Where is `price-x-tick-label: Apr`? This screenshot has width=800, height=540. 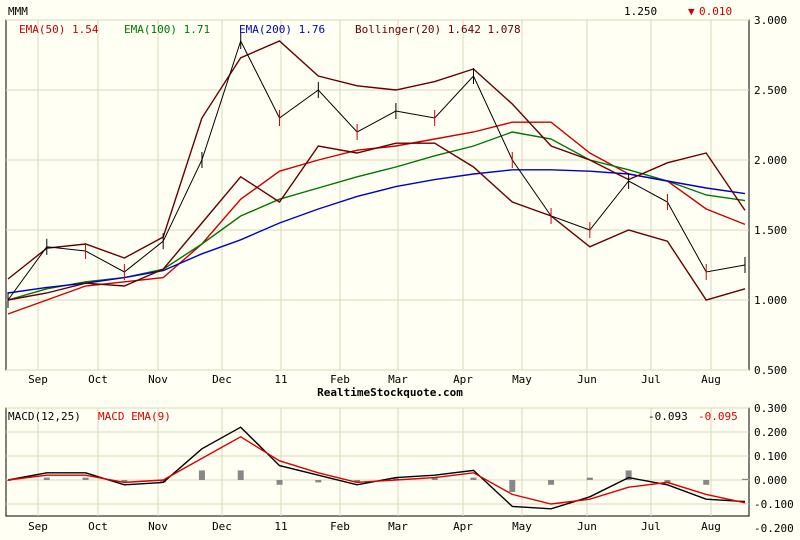 price-x-tick-label: Apr is located at coordinates (463, 379).